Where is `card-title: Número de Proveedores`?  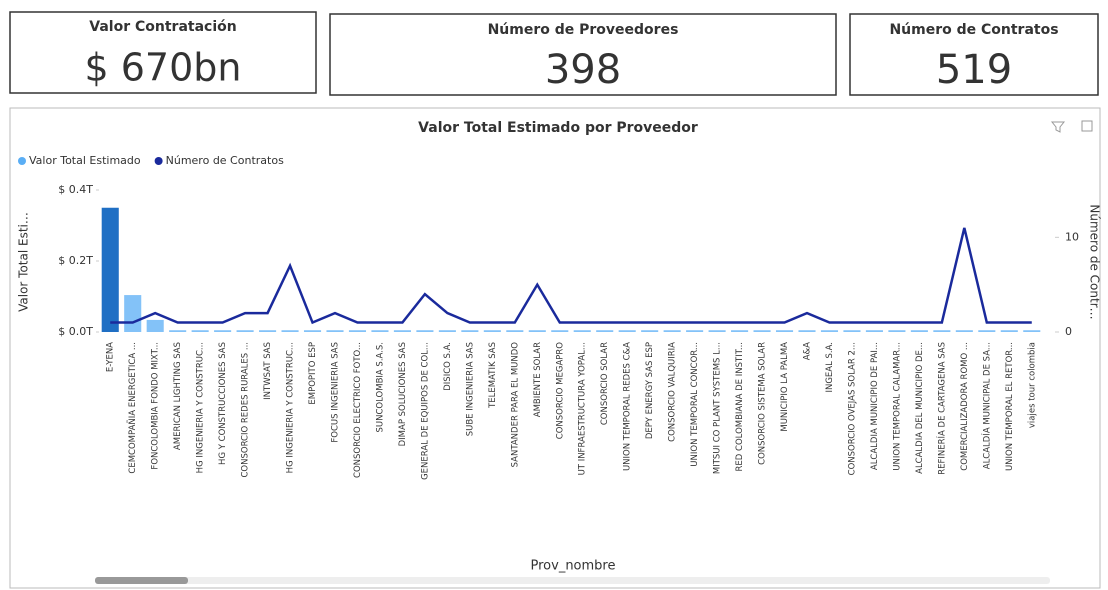
card-title: Número de Proveedores is located at coordinates (583, 30).